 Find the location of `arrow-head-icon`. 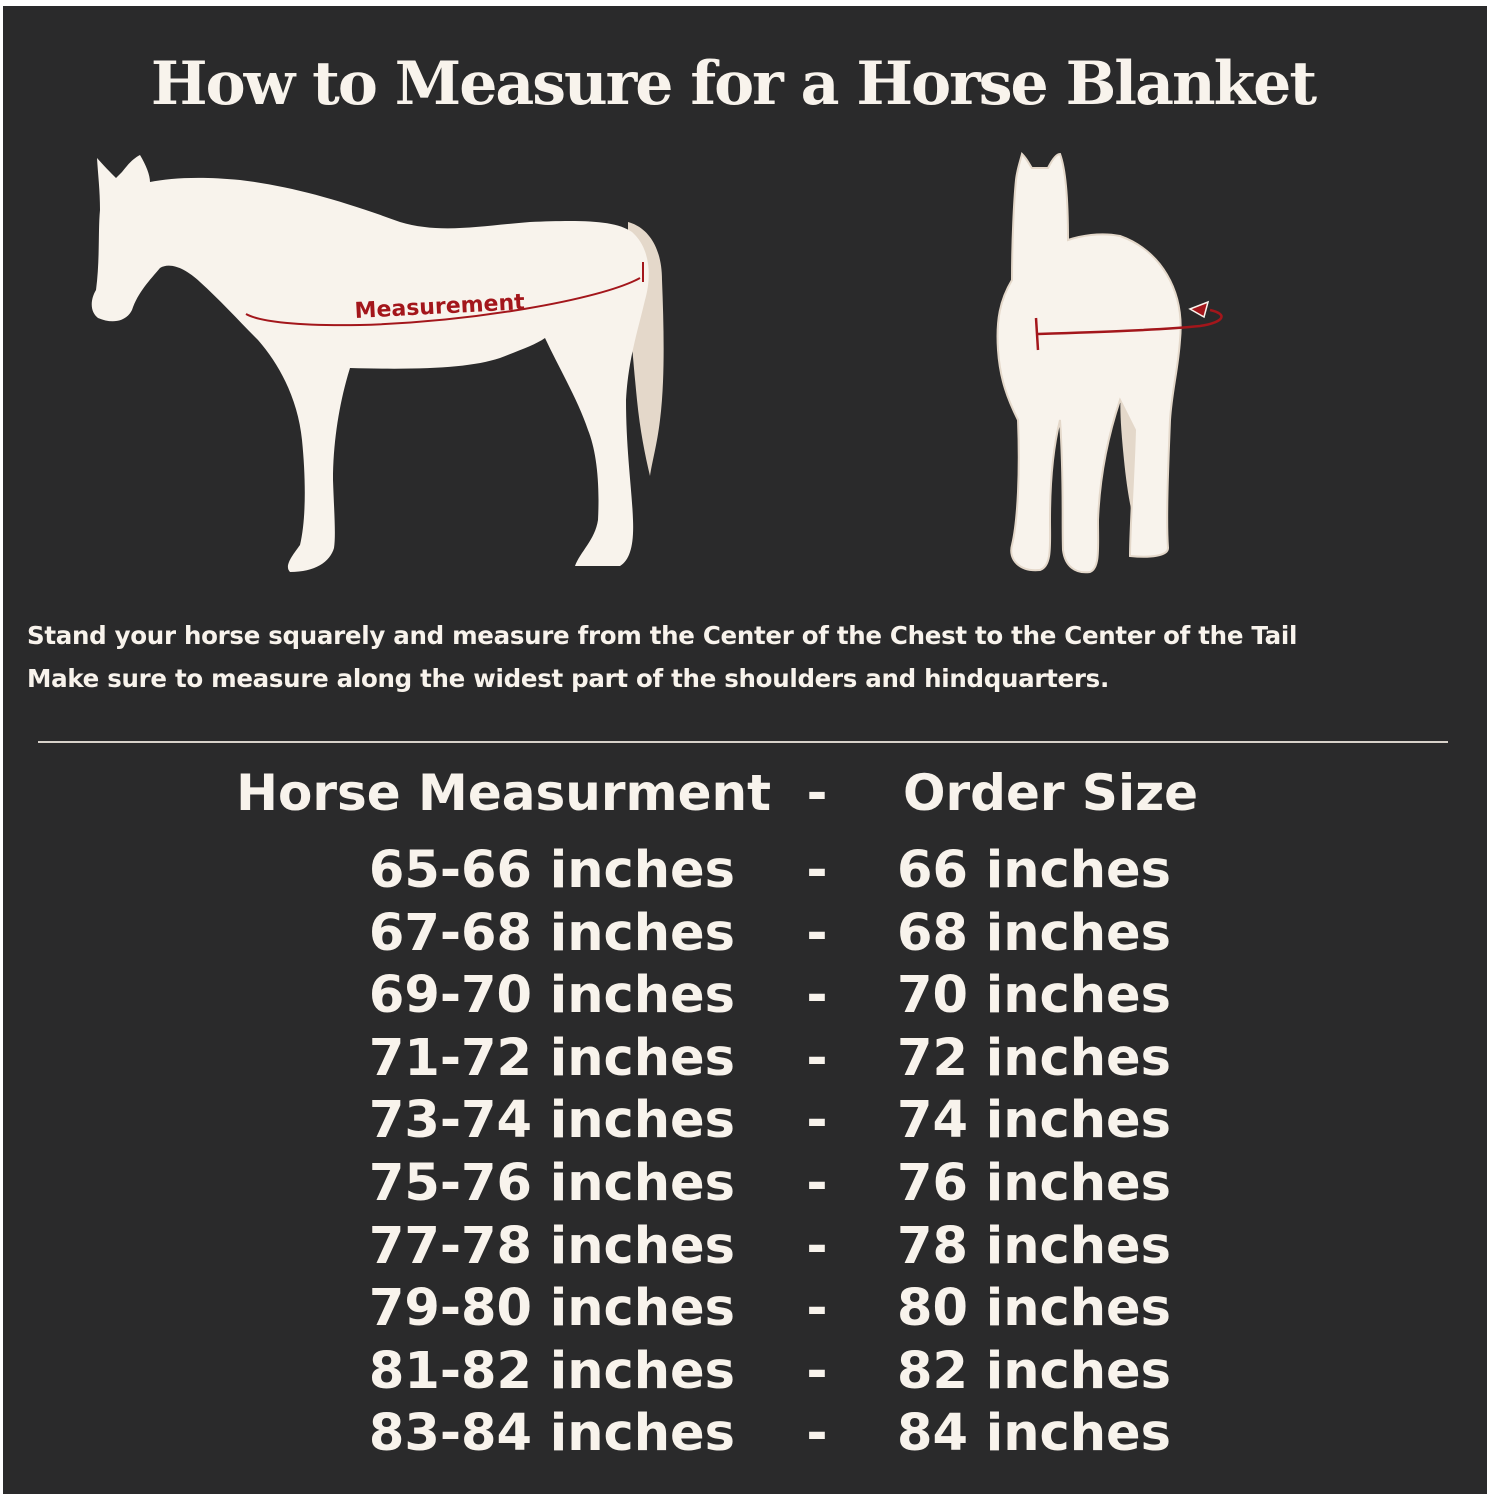

arrow-head-icon is located at coordinates (1199, 309).